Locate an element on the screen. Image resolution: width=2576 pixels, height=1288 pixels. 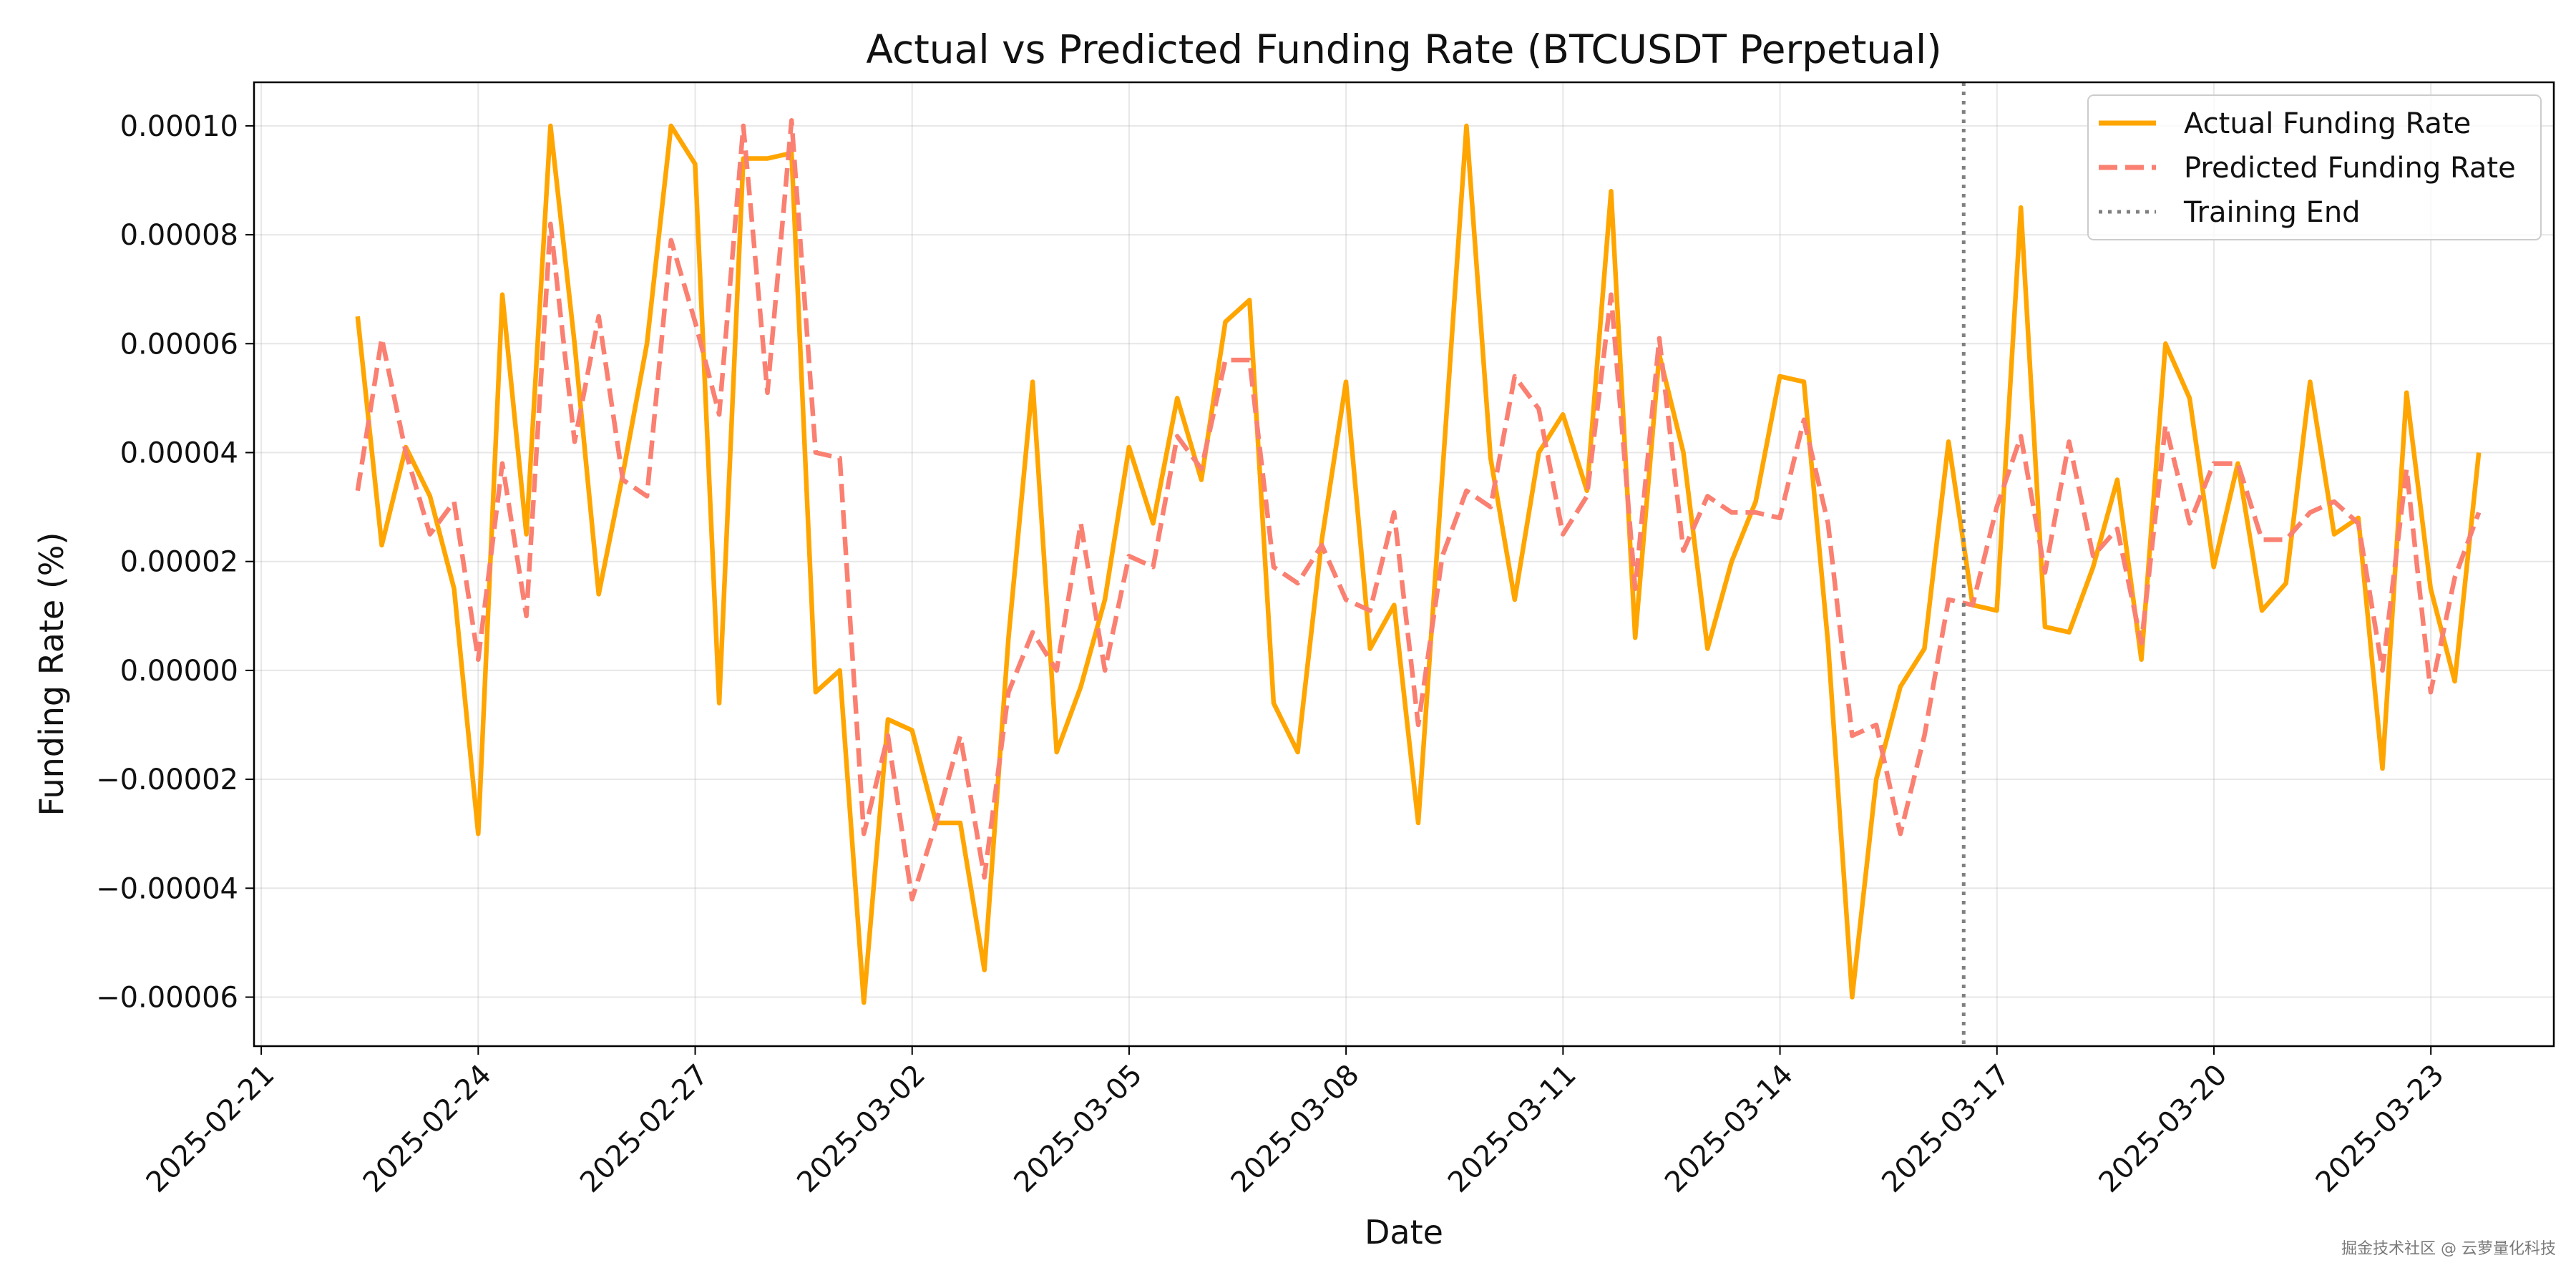
y-tick-label: 0.00008 is located at coordinates (179, 235).